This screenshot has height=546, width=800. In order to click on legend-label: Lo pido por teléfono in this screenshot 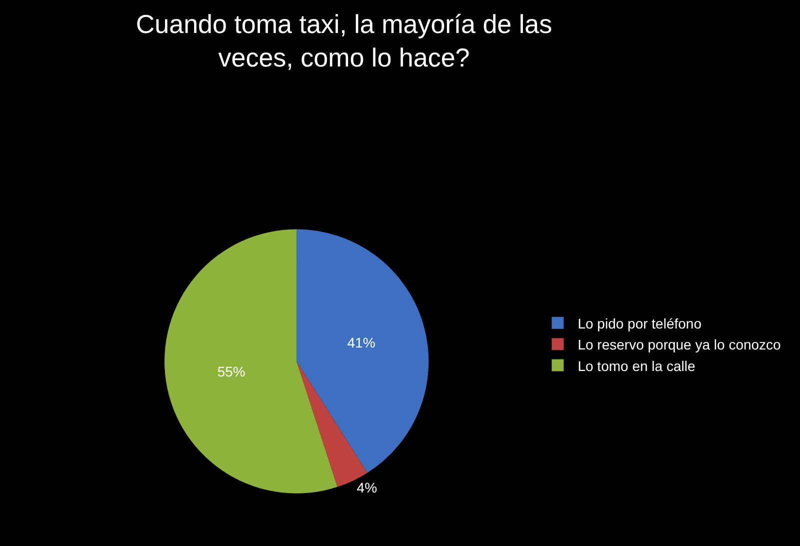, I will do `click(640, 323)`.